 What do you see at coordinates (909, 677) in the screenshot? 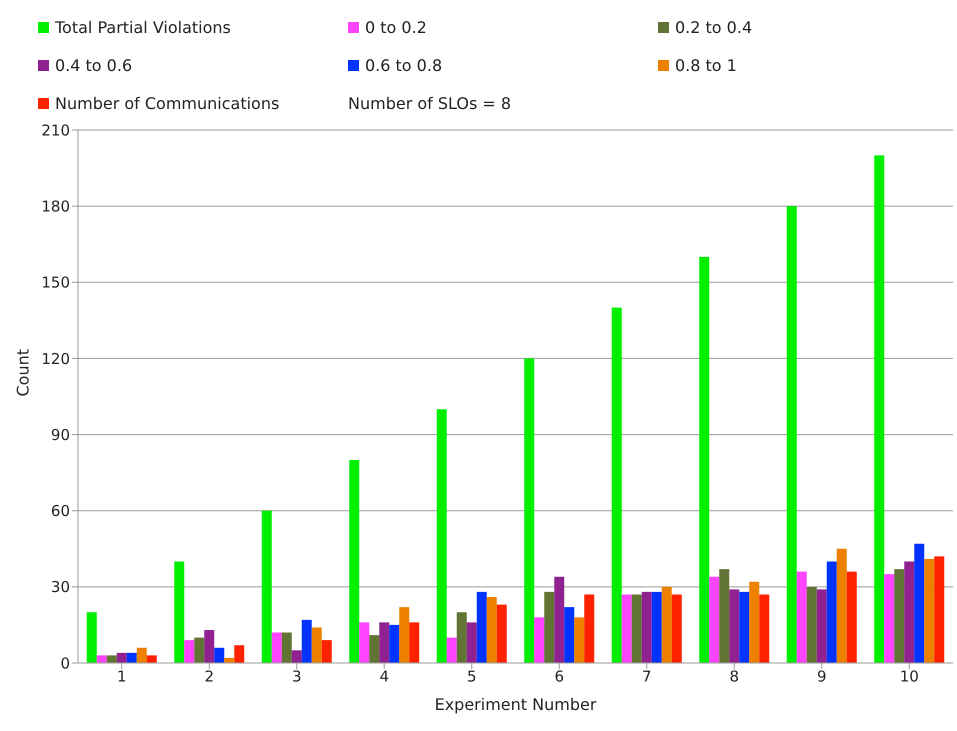
I see `x-tick-label: 10` at bounding box center [909, 677].